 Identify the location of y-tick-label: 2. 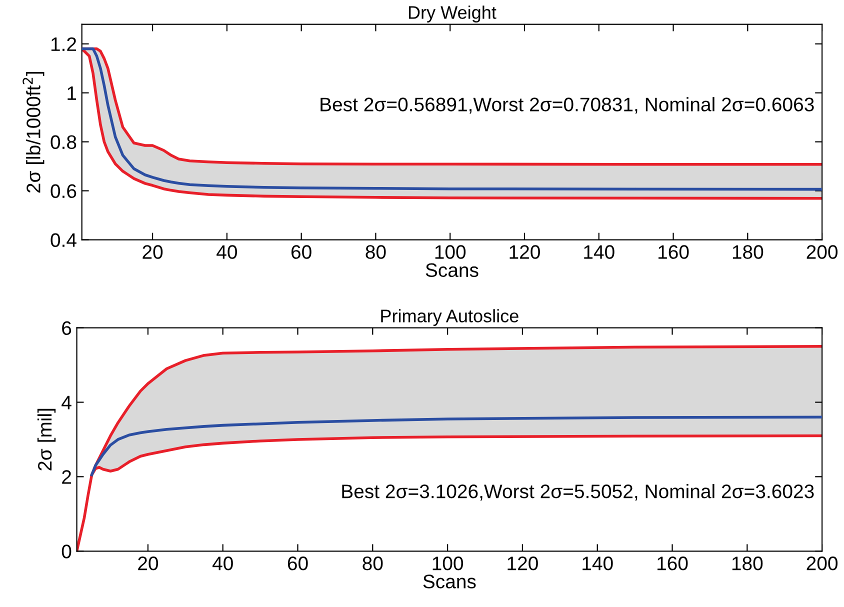
(66, 477).